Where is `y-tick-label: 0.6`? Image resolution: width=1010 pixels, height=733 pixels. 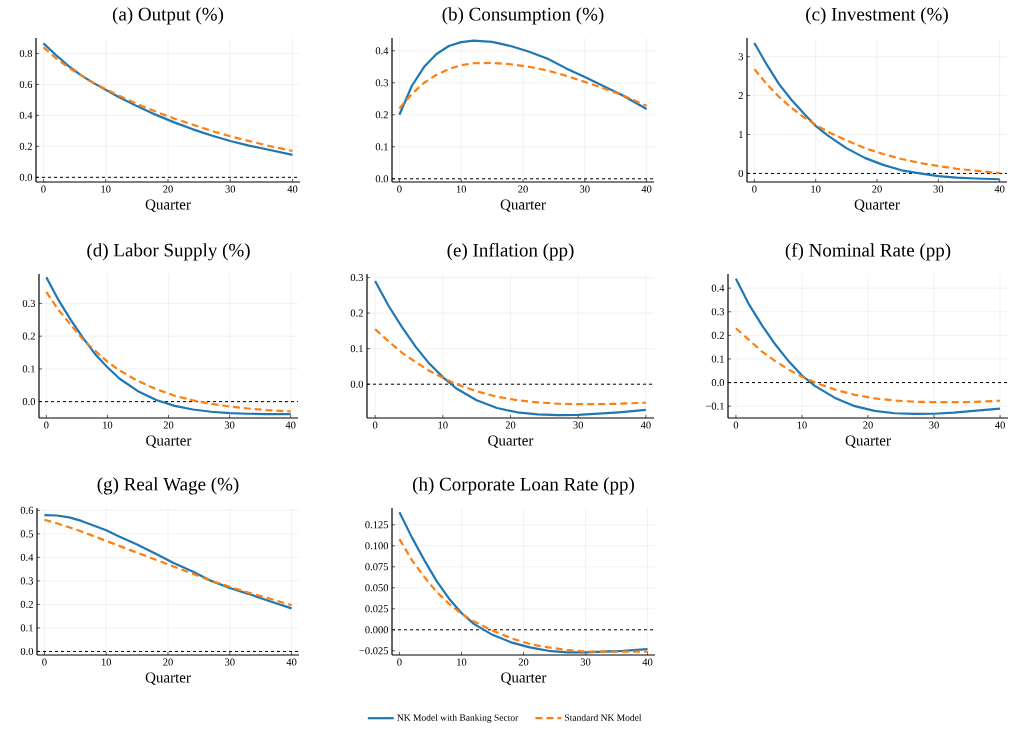 y-tick-label: 0.6 is located at coordinates (26, 84).